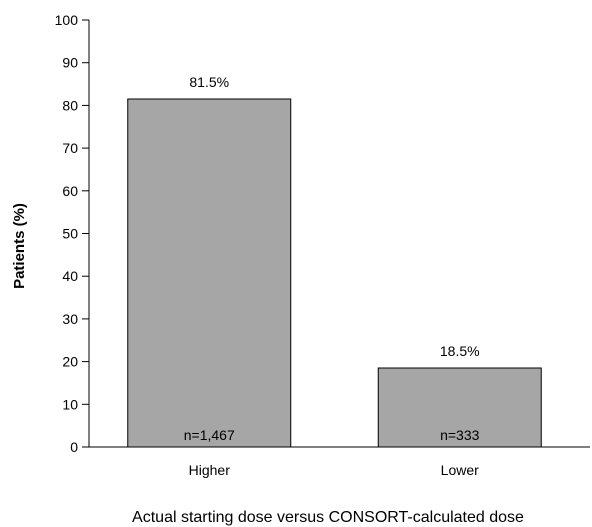 The height and width of the screenshot is (527, 592). Describe the element at coordinates (460, 470) in the screenshot. I see `x-category-label: Lower` at that location.